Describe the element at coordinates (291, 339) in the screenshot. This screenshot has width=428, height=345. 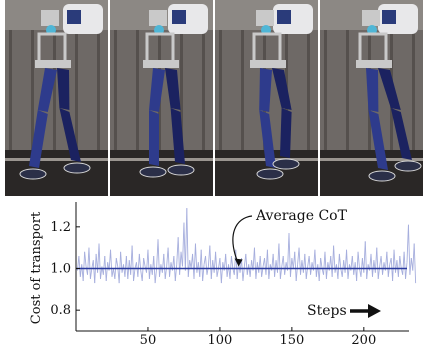
I see `x-tick-label: 150` at that location.